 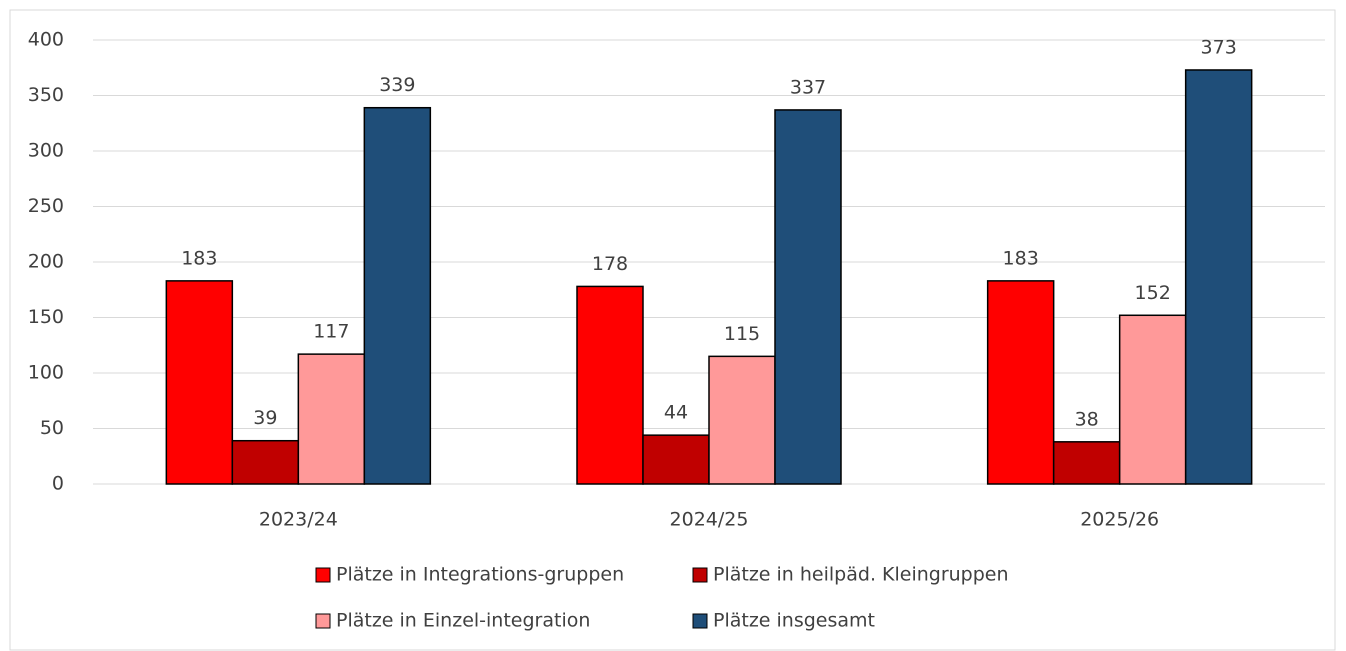 What do you see at coordinates (46, 151) in the screenshot?
I see `y-tick-label: 300` at bounding box center [46, 151].